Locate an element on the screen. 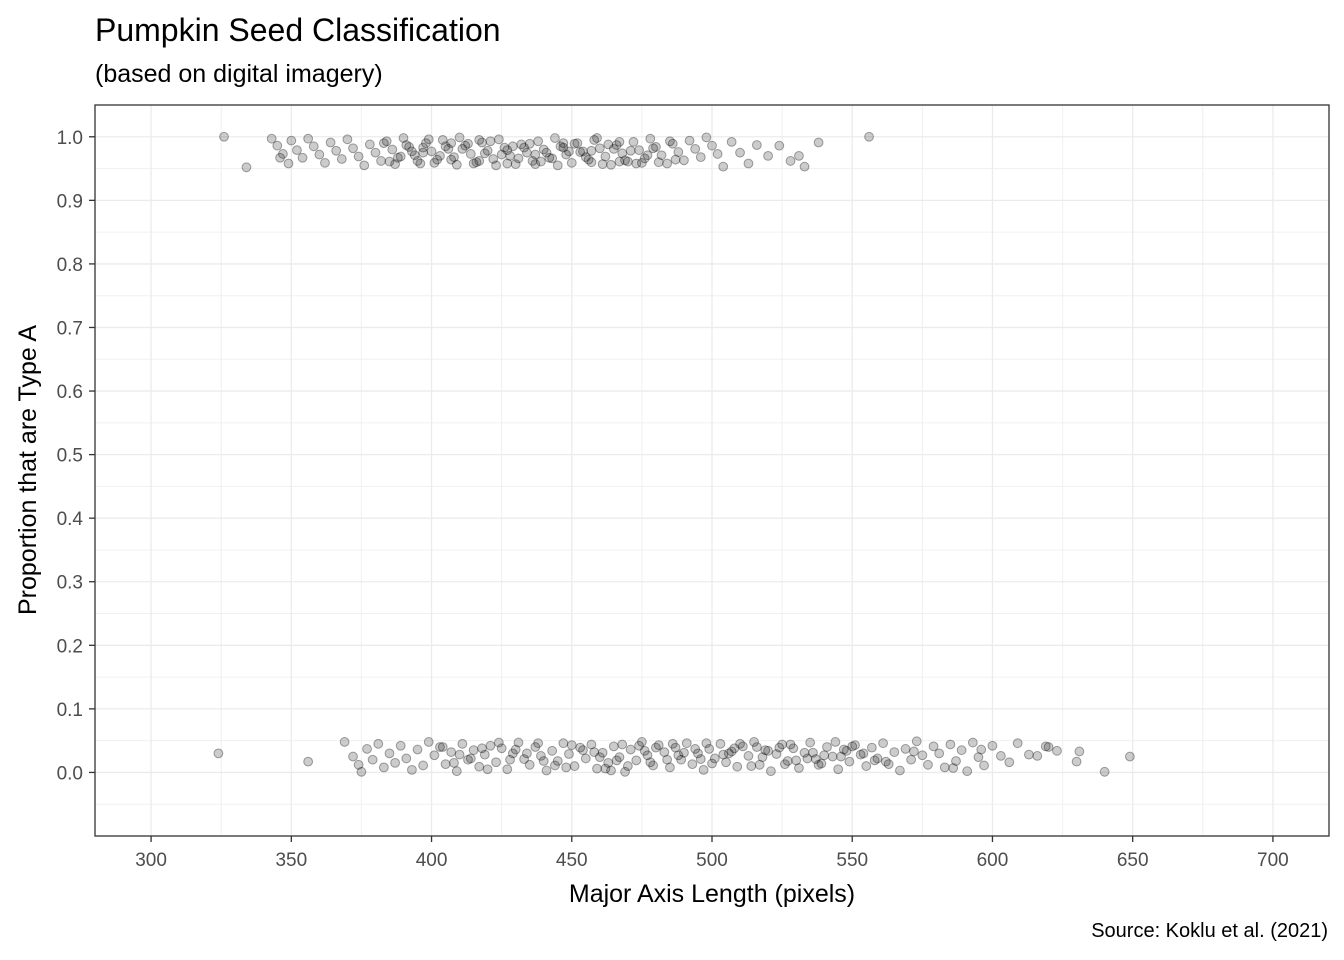 This screenshot has height=960, width=1344. y-axis-title: Proportion that are Type A is located at coordinates (28, 470).